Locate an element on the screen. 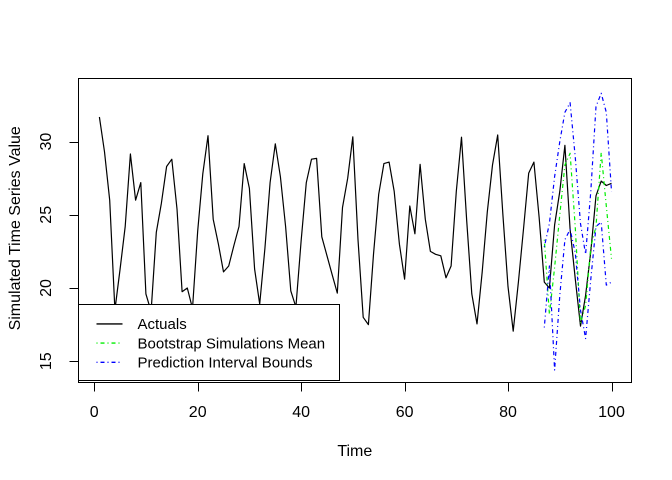 This screenshot has height=480, width=672. svg-text: Prediction Interval Bounds is located at coordinates (225, 363).